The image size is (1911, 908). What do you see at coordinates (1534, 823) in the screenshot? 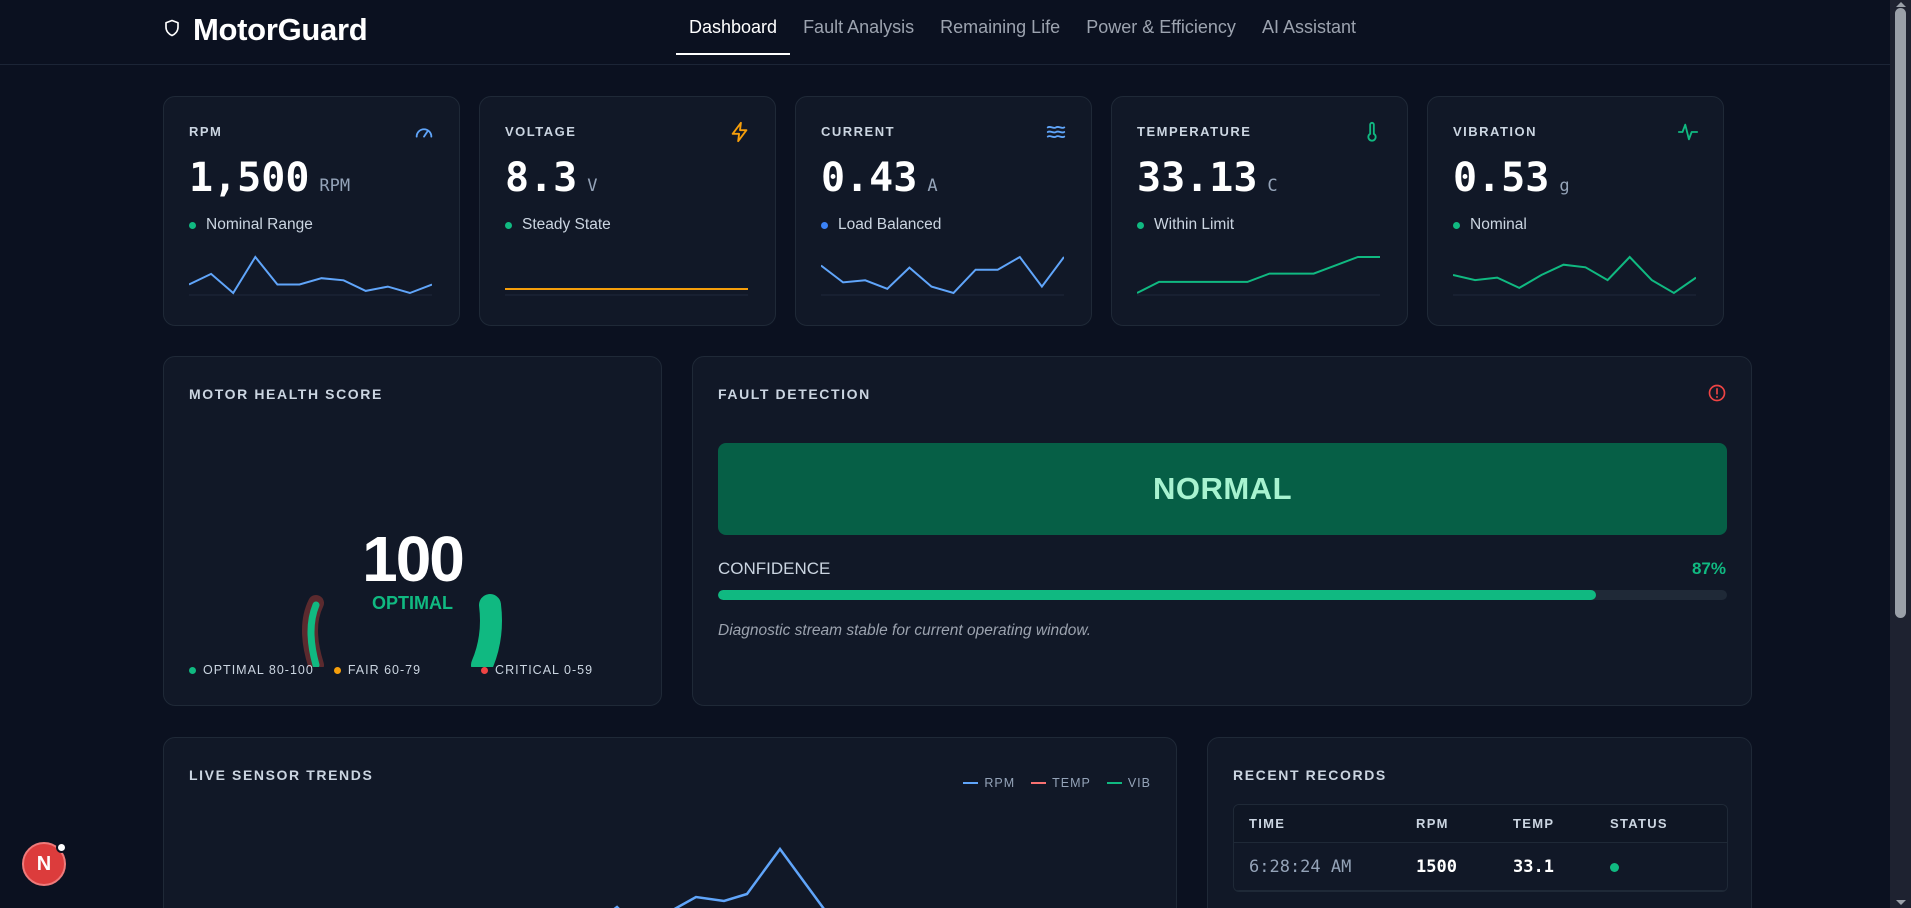
I see `column-header-temp: TEMP` at bounding box center [1534, 823].